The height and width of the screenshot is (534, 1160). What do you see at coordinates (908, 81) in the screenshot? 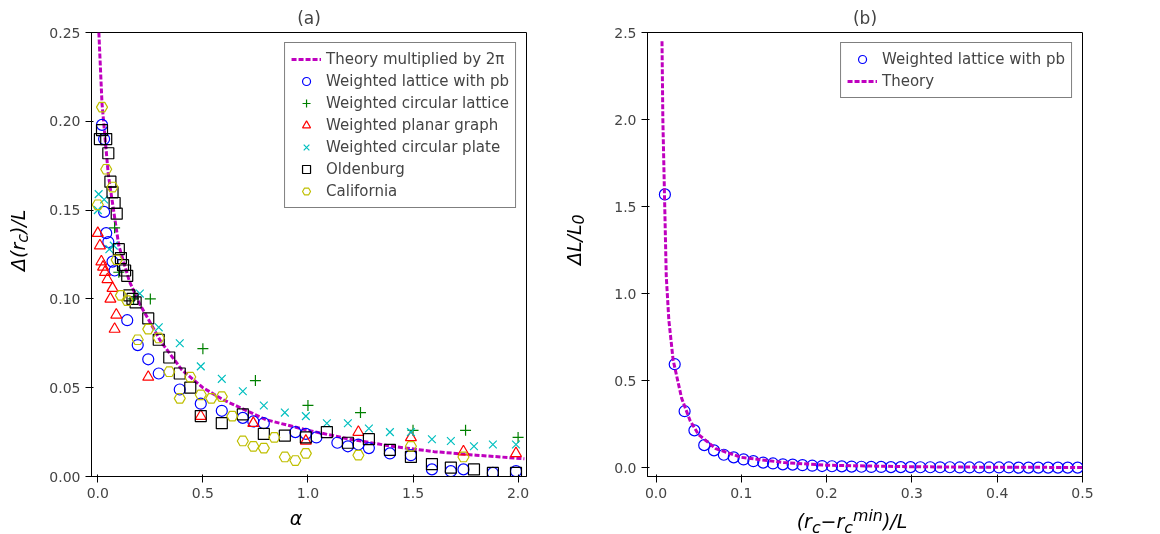
I see `legend-label: Theory` at bounding box center [908, 81].